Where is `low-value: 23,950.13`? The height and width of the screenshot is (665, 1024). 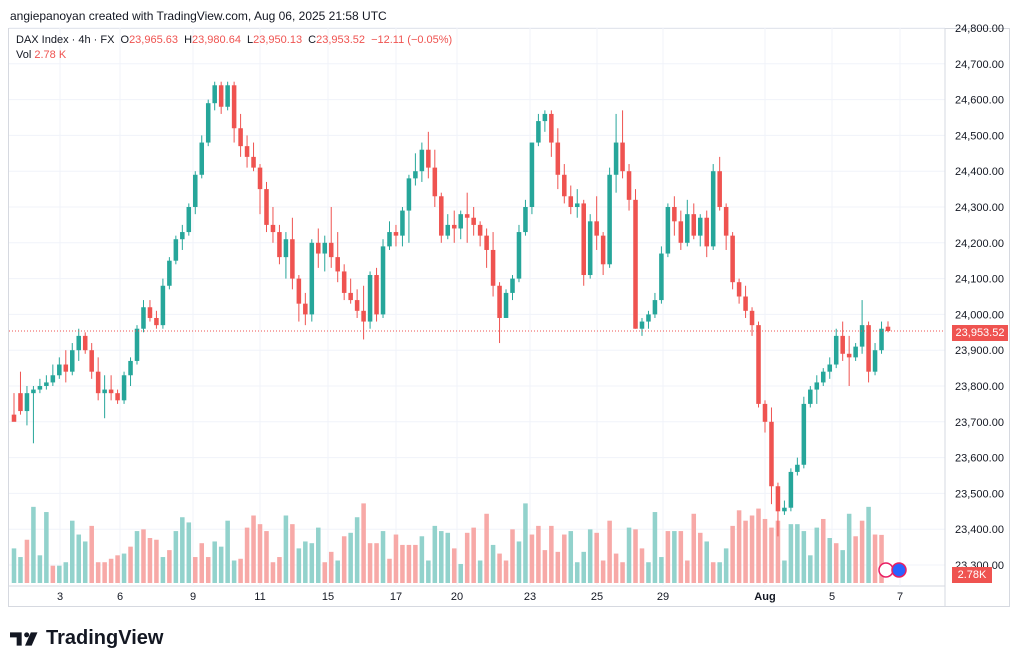
low-value: 23,950.13 is located at coordinates (278, 40).